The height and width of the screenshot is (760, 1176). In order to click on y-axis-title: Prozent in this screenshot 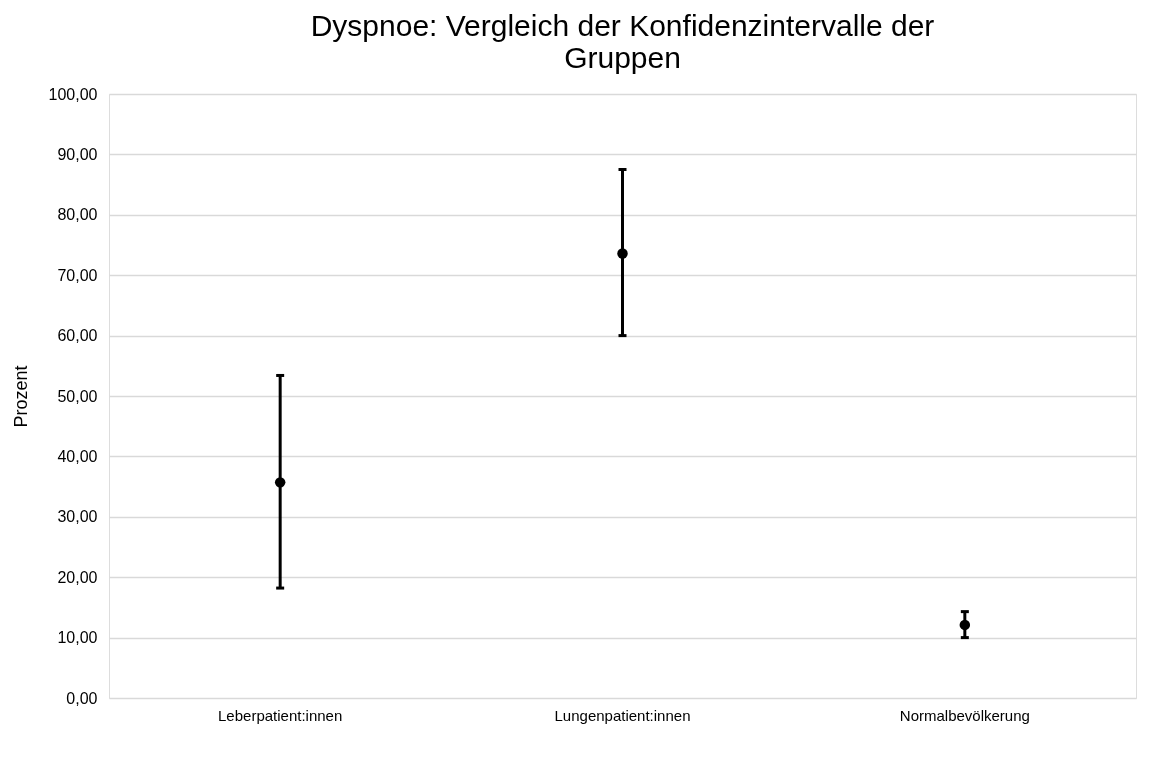, I will do `click(20, 396)`.